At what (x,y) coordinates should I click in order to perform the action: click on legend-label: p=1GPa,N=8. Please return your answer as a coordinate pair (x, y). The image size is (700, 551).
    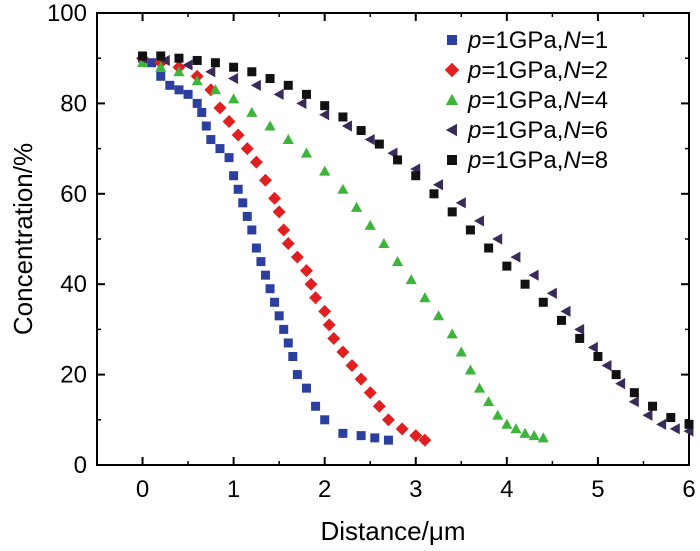
    Looking at the image, I should click on (537, 160).